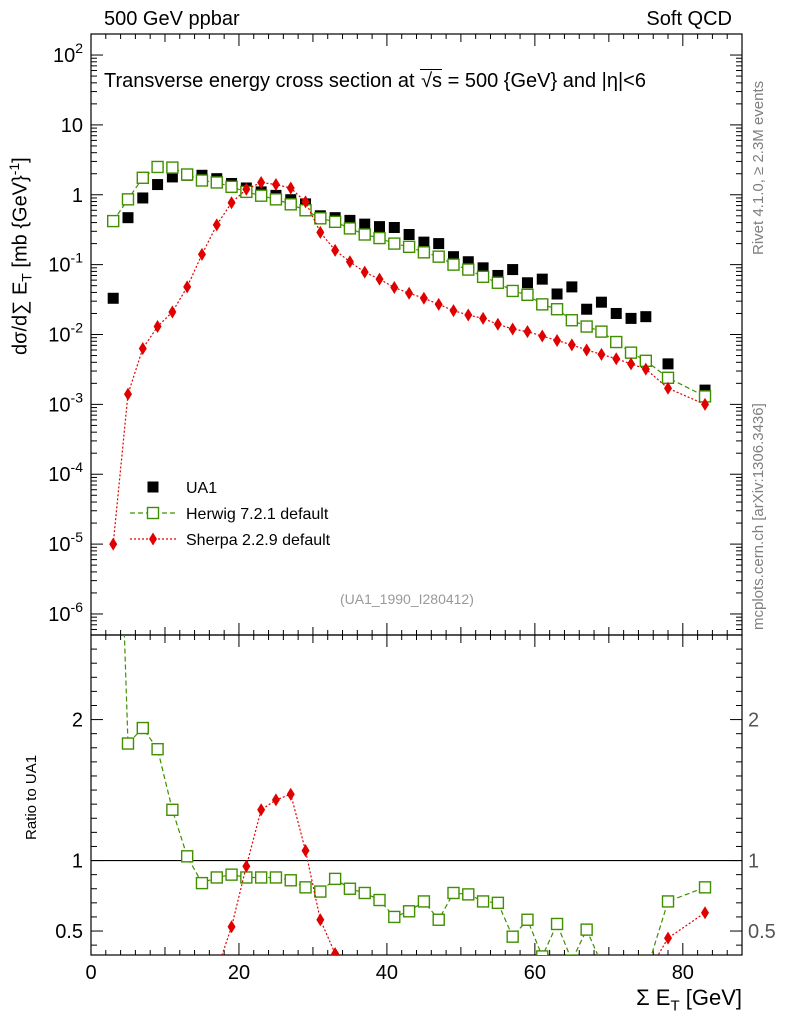 This screenshot has height=1024, width=786. Describe the element at coordinates (172, 19) in the screenshot. I see `header-process-label: 500 GeV ppbar` at that location.